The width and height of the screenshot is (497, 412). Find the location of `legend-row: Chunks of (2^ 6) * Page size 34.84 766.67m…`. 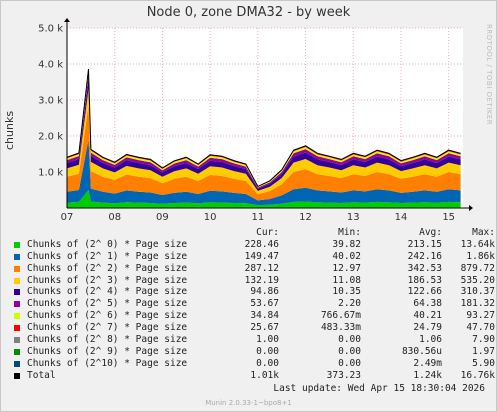

legend-row: Chunks of (2^ 6) * Page size 34.84 766.67m… is located at coordinates (254, 316).